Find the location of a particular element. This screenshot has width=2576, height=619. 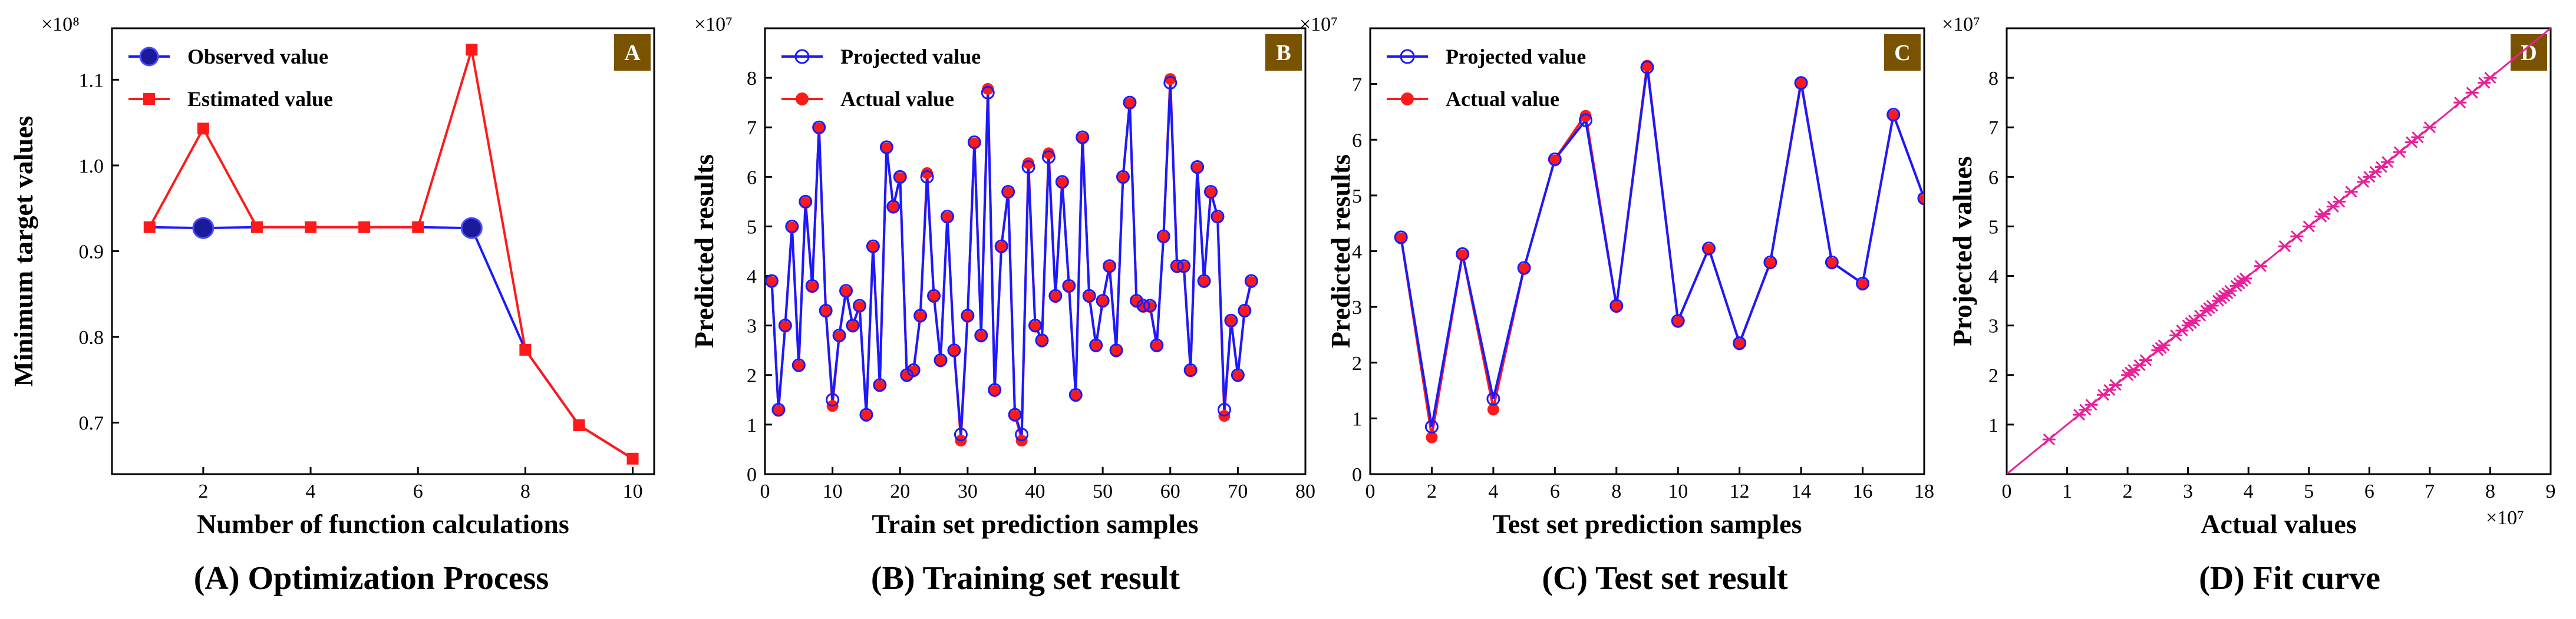

x-tick-label: 50 is located at coordinates (1103, 491).